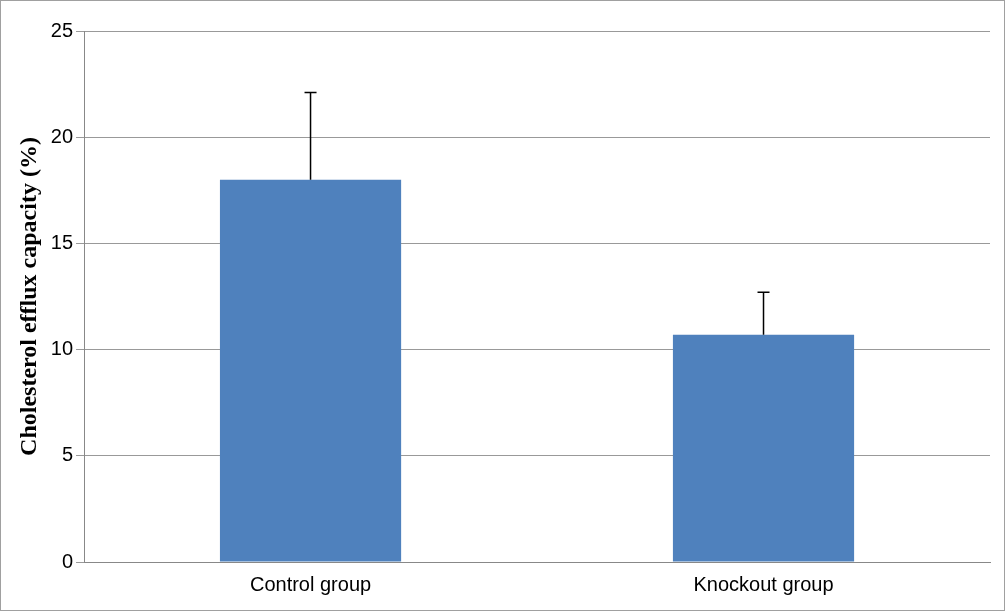 This screenshot has width=1005, height=611. I want to click on y-tick-label: 20, so click(62, 135).